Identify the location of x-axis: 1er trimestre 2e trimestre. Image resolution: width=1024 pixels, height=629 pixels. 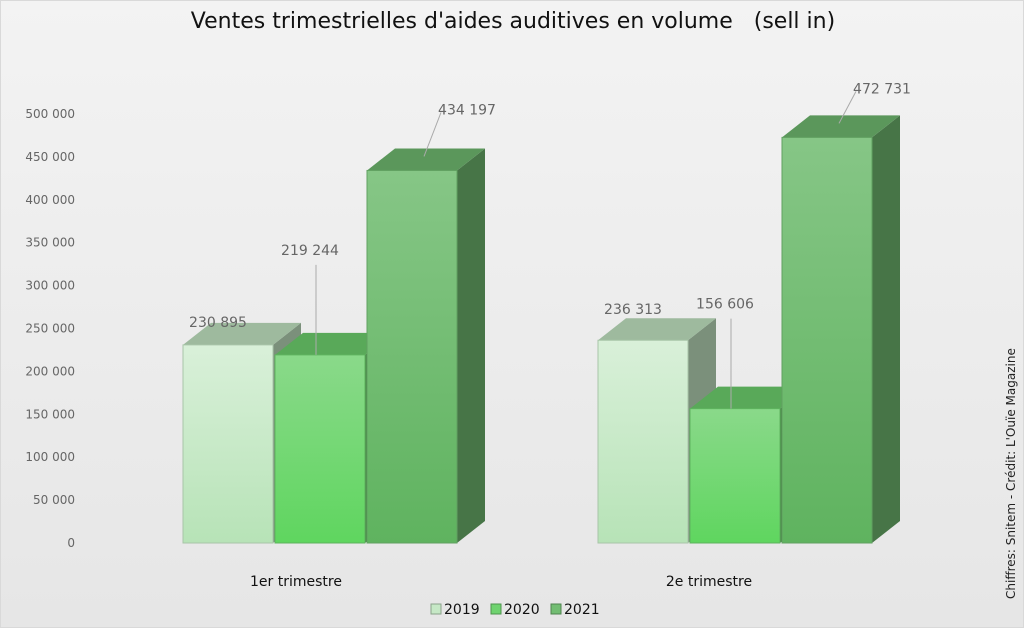
(501, 582).